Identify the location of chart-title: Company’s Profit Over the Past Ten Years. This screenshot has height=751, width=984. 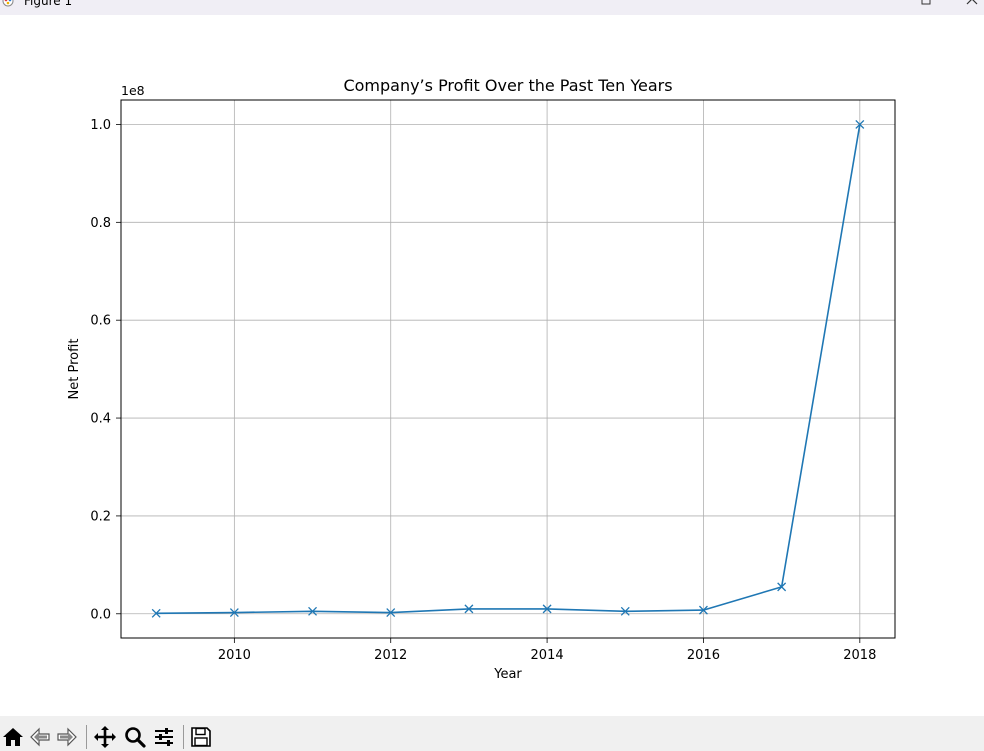
(507, 85).